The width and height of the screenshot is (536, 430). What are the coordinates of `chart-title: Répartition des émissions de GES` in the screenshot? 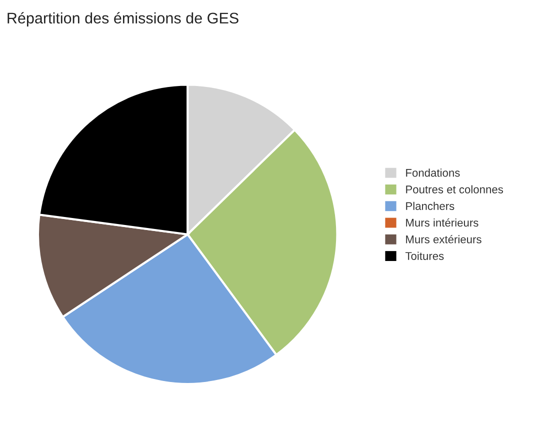 It's located at (123, 19).